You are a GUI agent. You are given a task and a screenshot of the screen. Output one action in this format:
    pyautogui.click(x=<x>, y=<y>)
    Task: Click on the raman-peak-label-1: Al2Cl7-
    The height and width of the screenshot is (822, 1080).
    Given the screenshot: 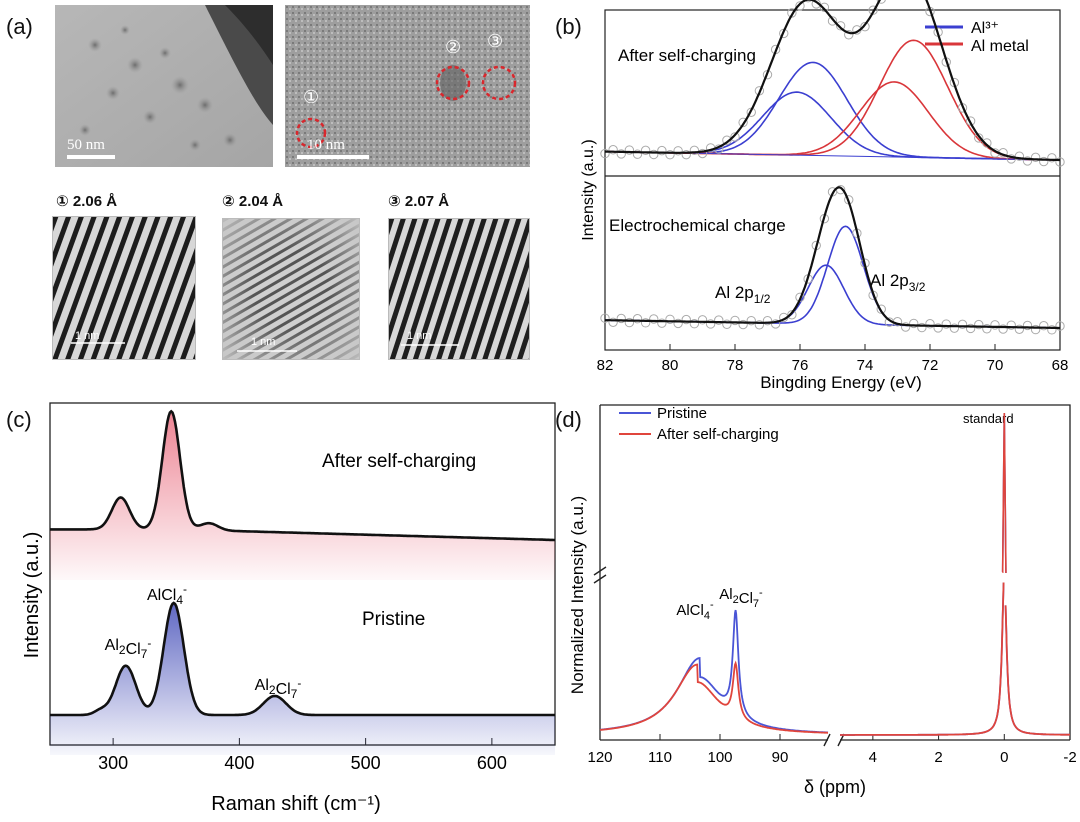 What is the action you would take?
    pyautogui.click(x=128, y=648)
    